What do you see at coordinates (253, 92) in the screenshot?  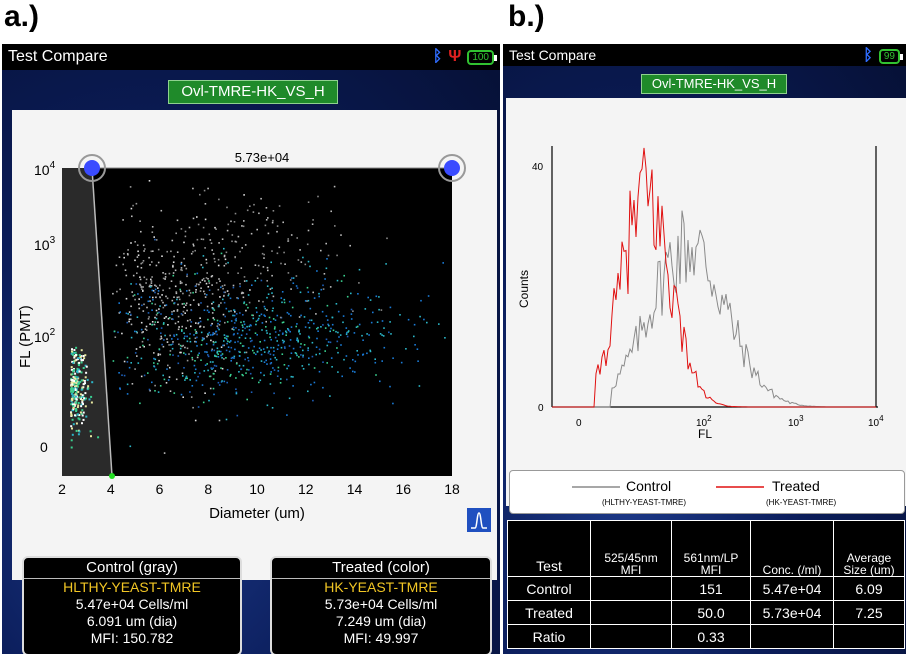 I see `left-protocol-name: Ovl-TMRE-HK_VS_H` at bounding box center [253, 92].